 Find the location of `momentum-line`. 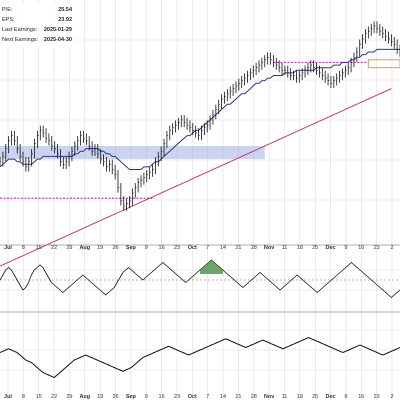

momentum-line is located at coordinates (200, 279).